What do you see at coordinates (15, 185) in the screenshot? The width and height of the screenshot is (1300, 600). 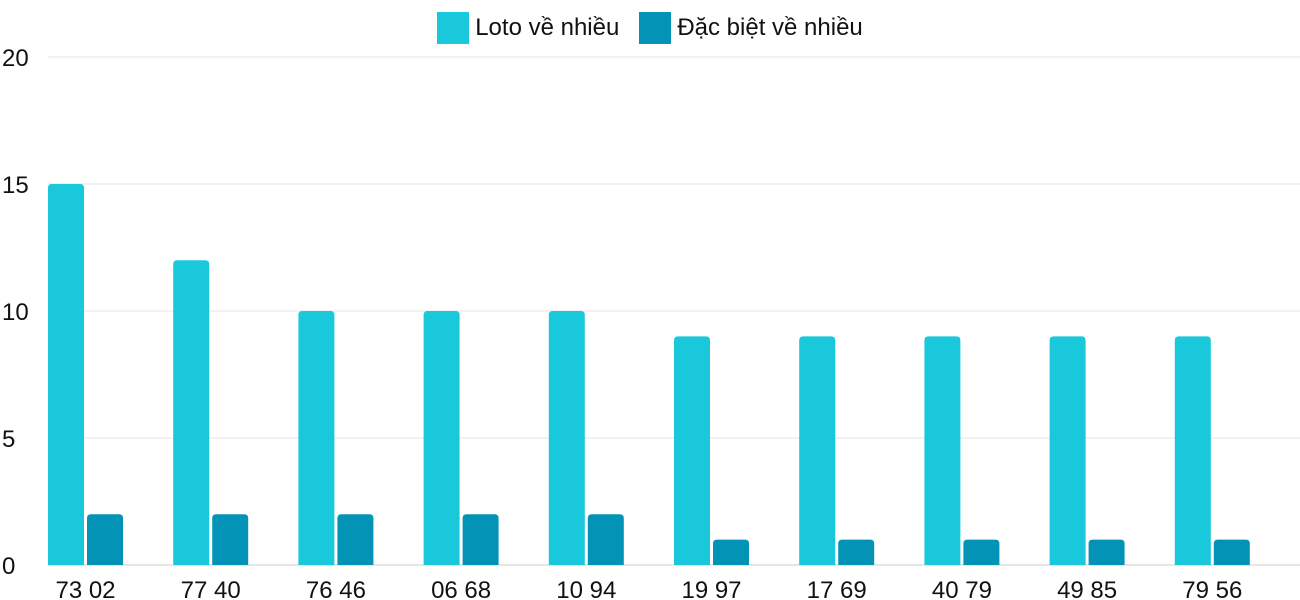 I see `y-tick-label: 15` at bounding box center [15, 185].